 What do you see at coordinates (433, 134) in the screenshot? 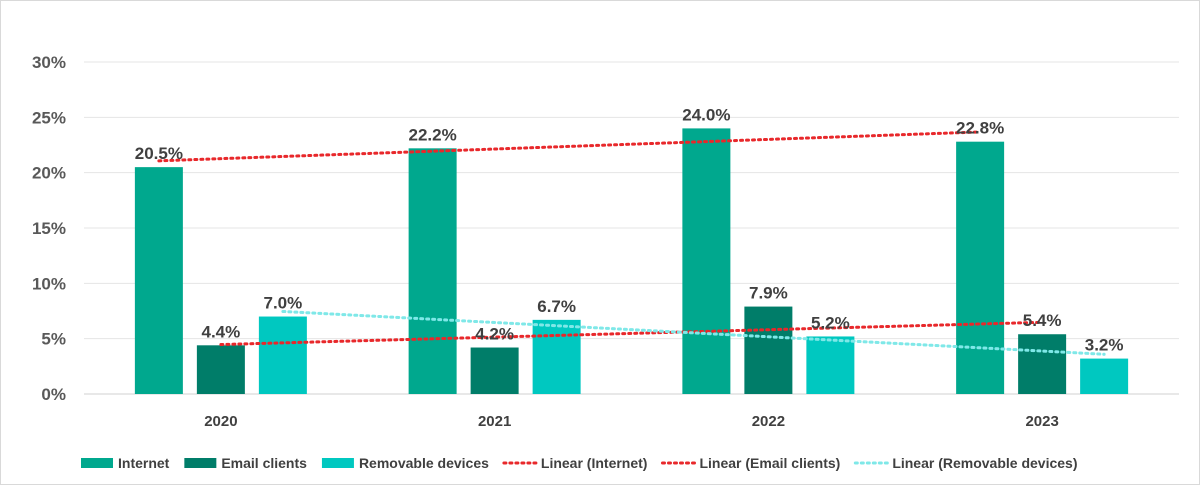
I see `data-label: 22.2%` at bounding box center [433, 134].